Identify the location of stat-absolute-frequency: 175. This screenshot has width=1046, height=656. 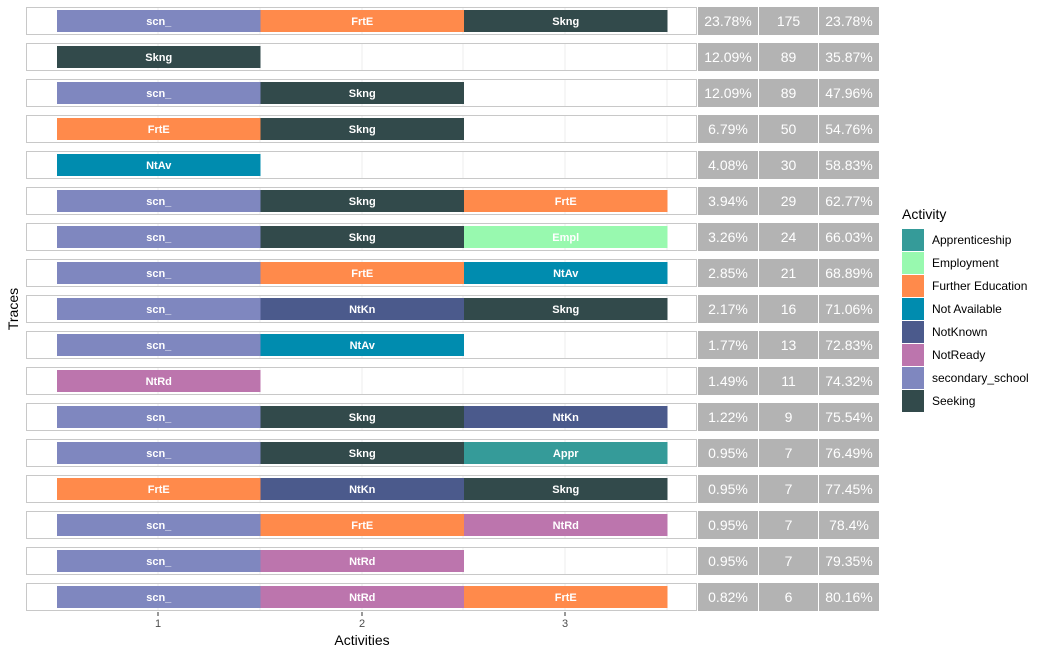
(789, 21).